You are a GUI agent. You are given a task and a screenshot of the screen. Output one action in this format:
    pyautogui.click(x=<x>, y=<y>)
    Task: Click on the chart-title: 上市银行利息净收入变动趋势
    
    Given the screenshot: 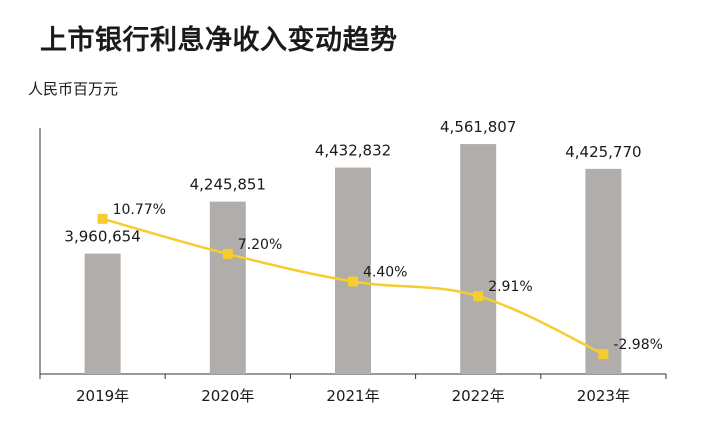 What is the action you would take?
    pyautogui.click(x=219, y=40)
    